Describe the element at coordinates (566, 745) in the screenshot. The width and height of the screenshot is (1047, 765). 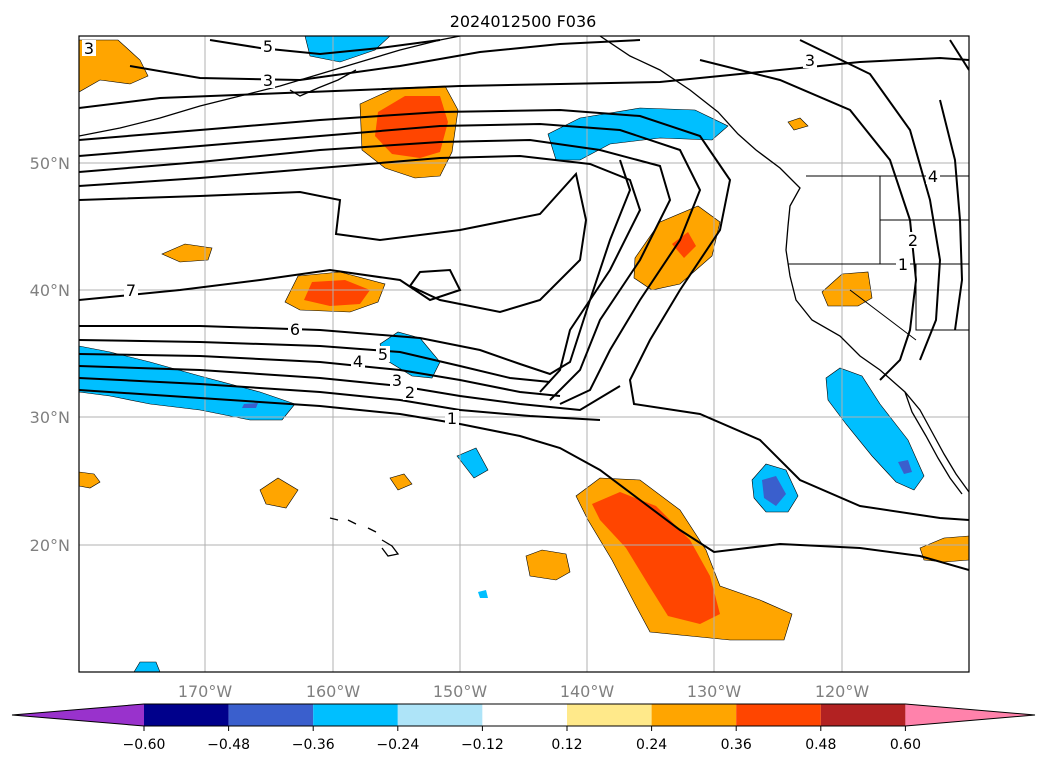
I see `colorbar-tick-label: 0.12` at that location.